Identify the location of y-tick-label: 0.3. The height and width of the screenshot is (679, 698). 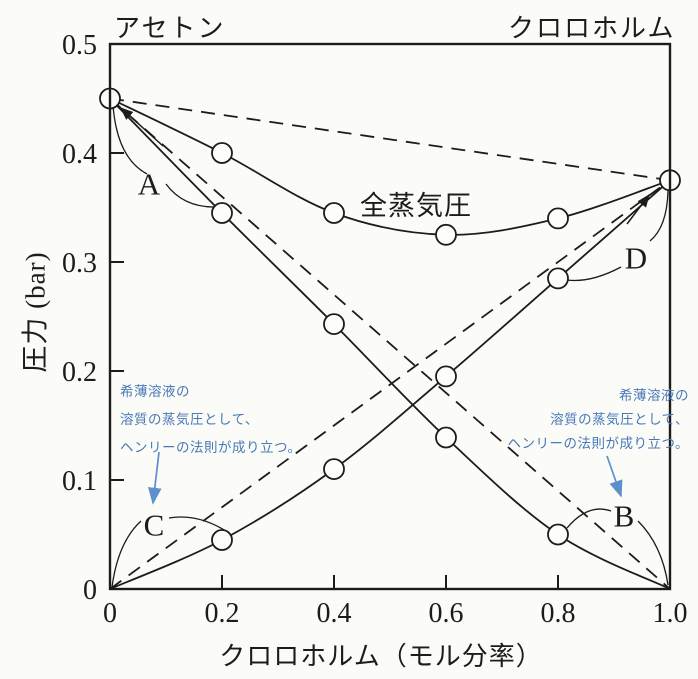
(79, 263).